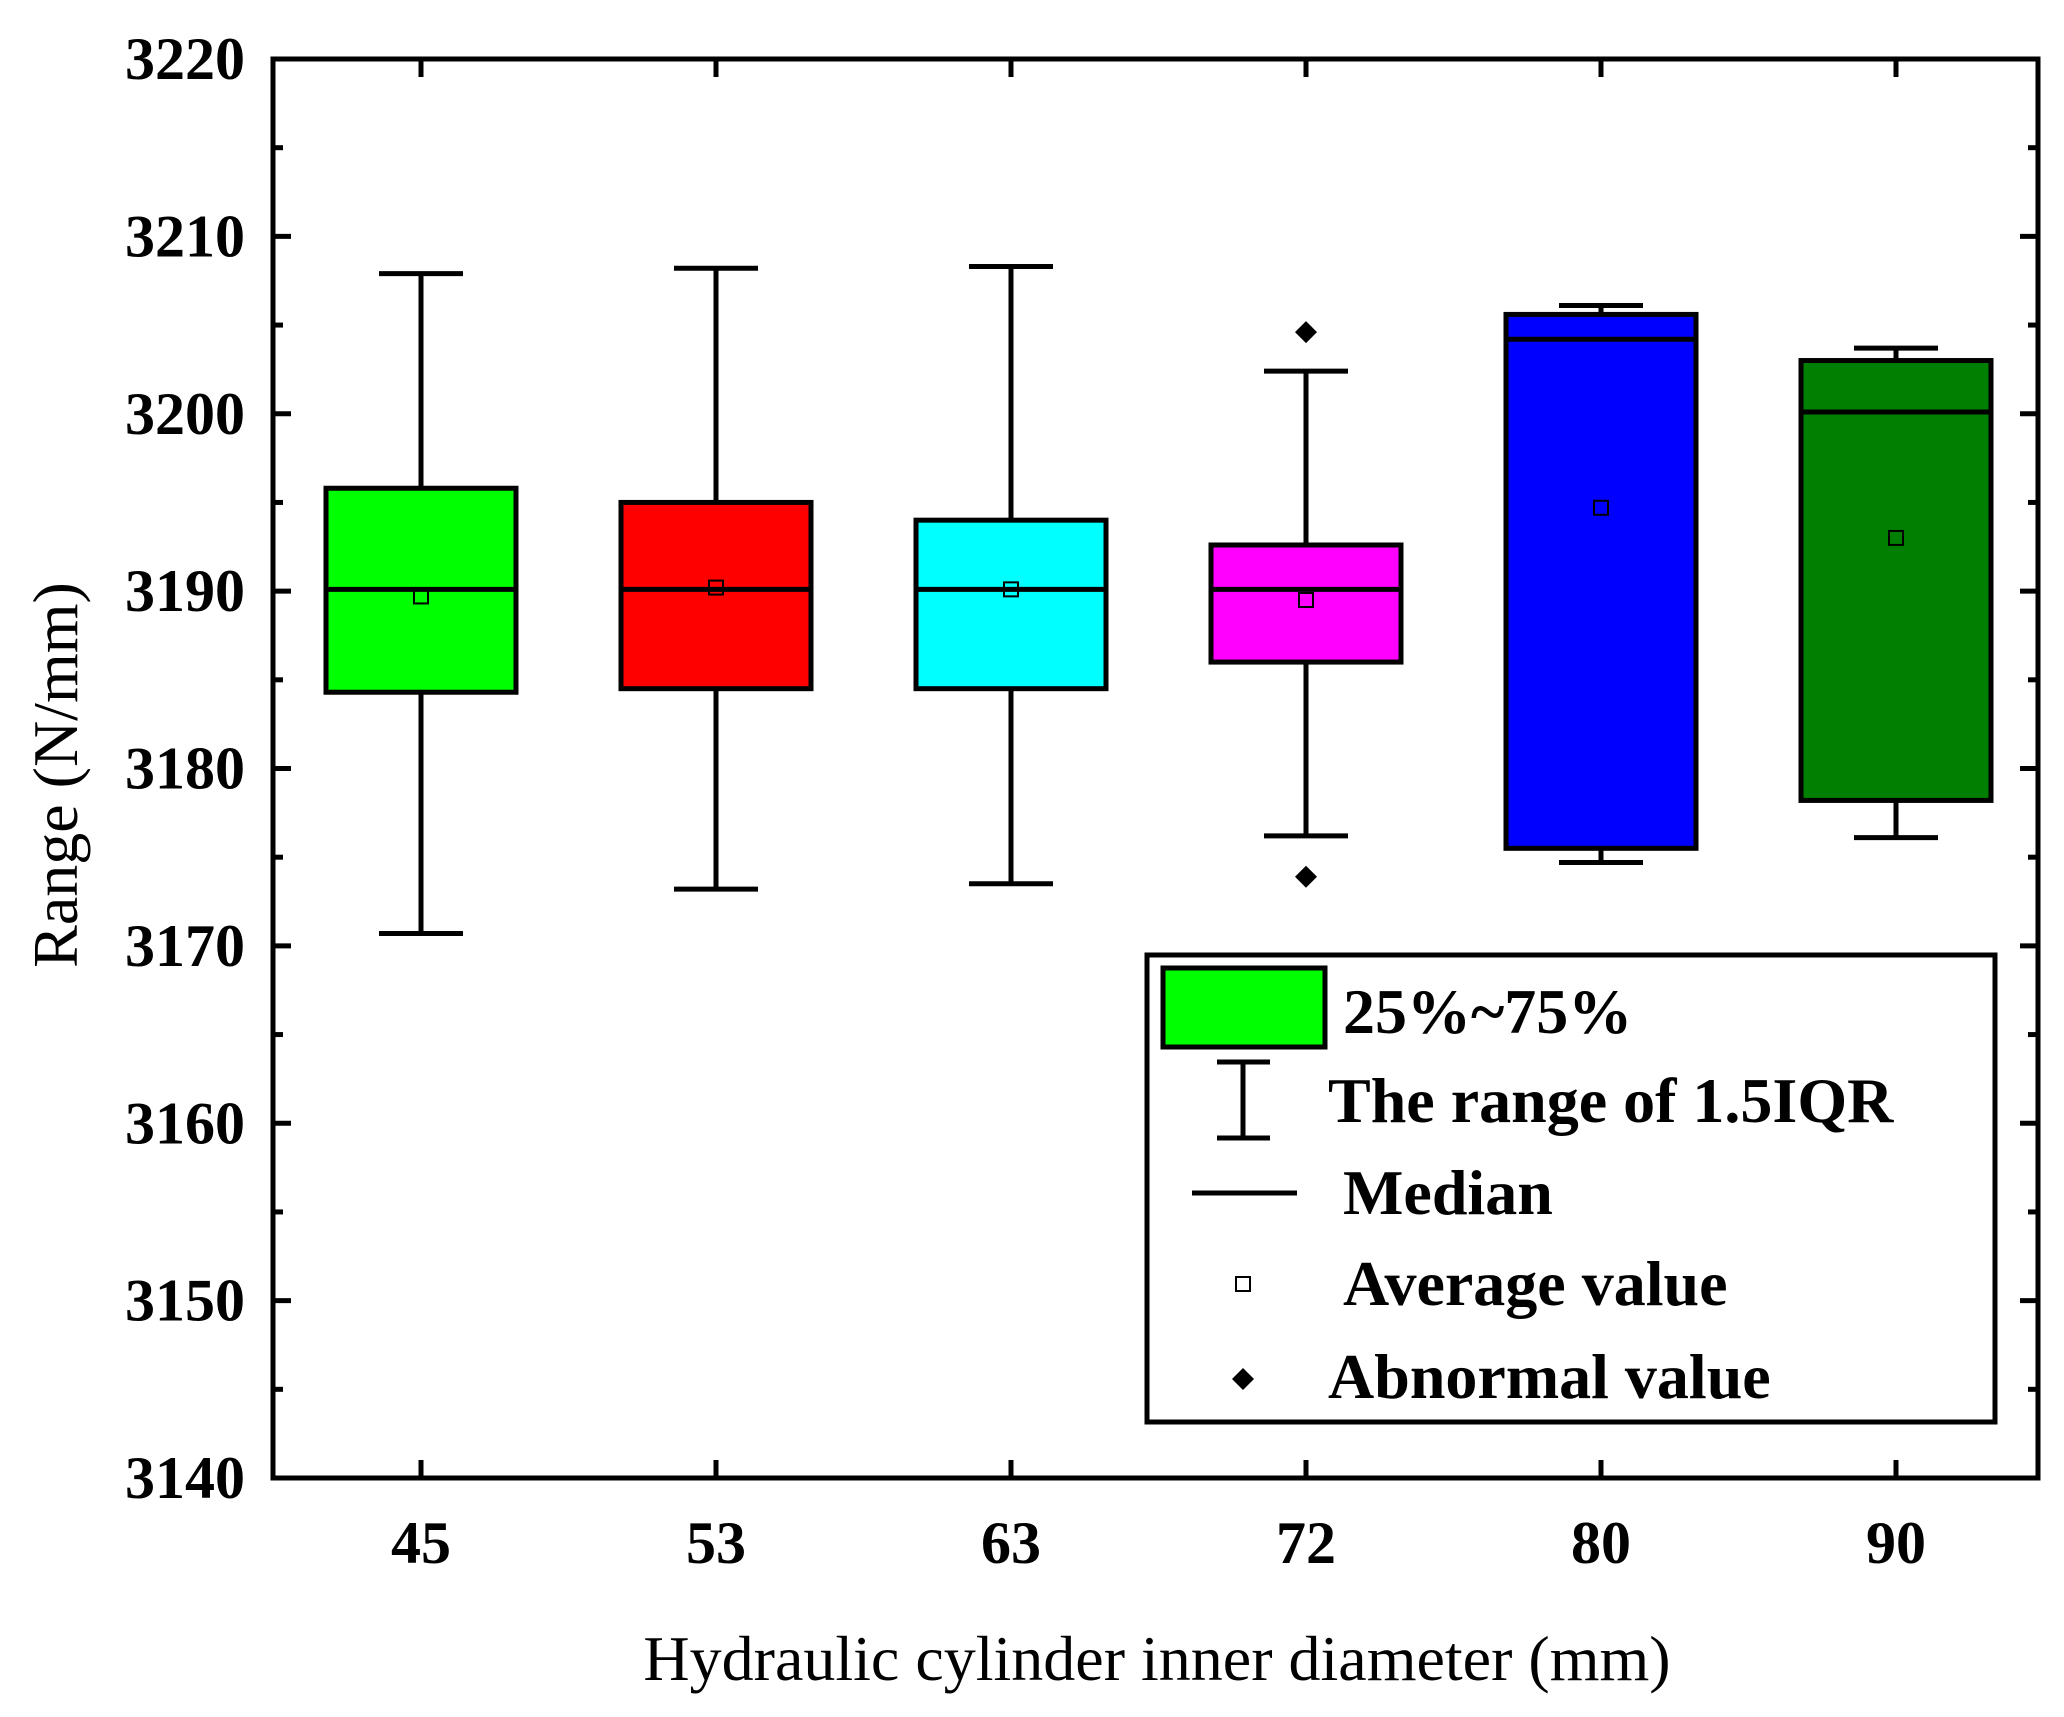 Image resolution: width=2064 pixels, height=1717 pixels. Describe the element at coordinates (185, 236) in the screenshot. I see `y-tick-label: 3210` at that location.